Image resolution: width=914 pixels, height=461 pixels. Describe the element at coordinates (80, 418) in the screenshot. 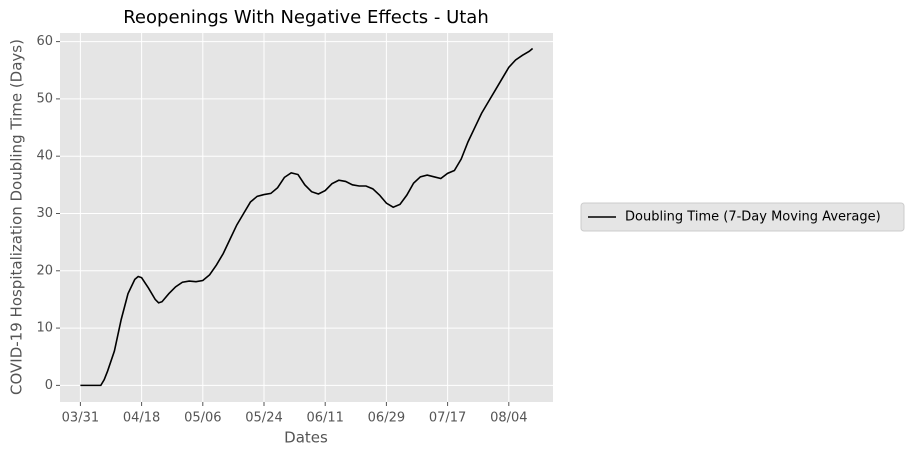

I see `x-tick-label: 03/31` at that location.